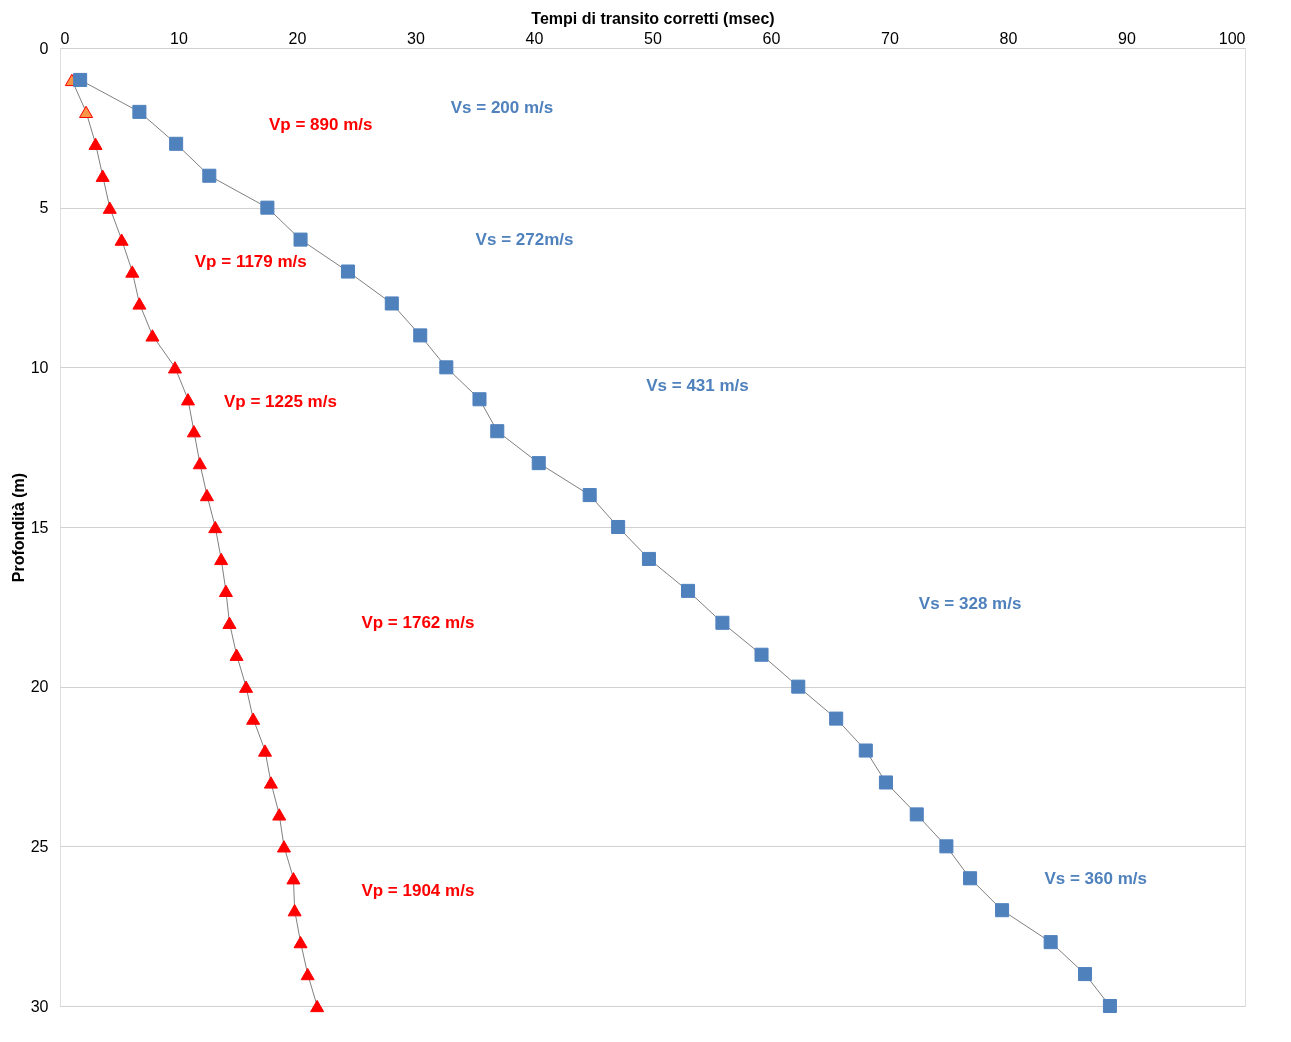 This screenshot has height=1042, width=1291. What do you see at coordinates (39, 527) in the screenshot?
I see `y-tick-label: 15` at bounding box center [39, 527].